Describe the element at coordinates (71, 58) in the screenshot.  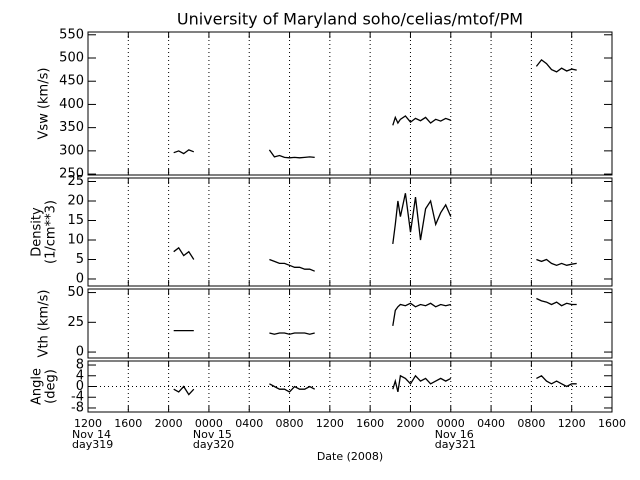
I see `y-tick-label: 500` at that location.